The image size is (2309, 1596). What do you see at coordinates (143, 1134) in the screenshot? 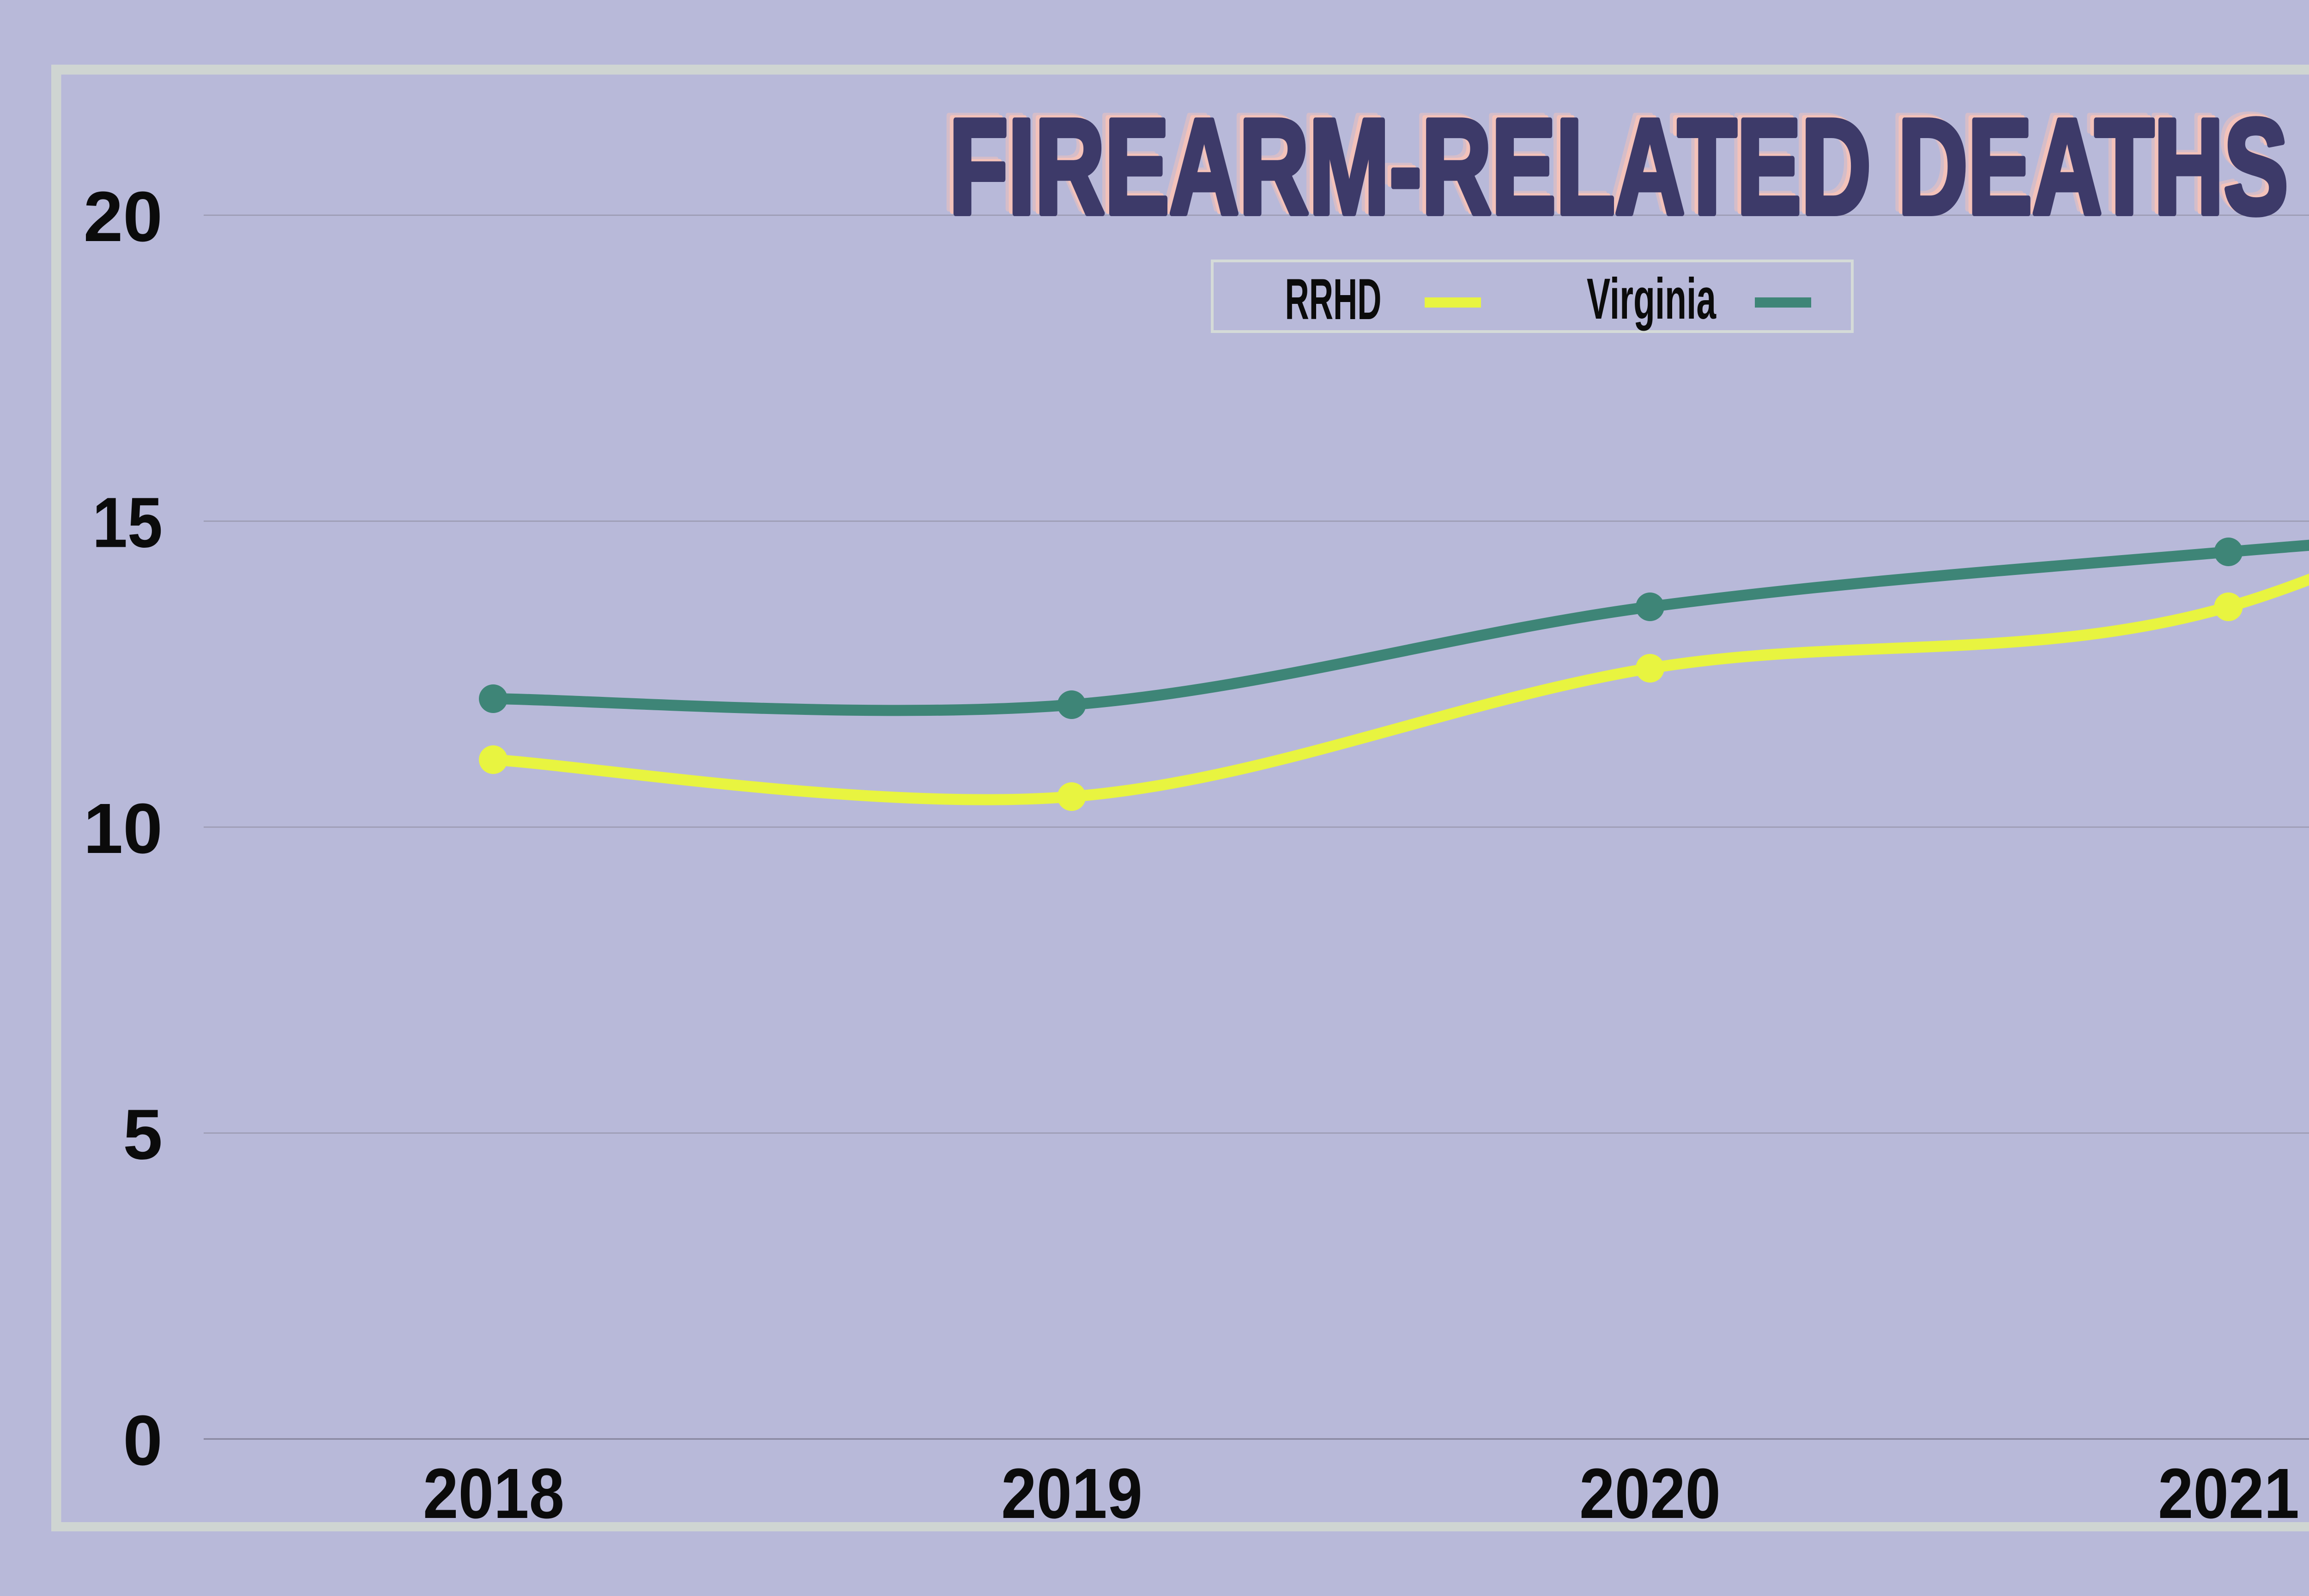
I see `svg-text: 5` at bounding box center [143, 1134].